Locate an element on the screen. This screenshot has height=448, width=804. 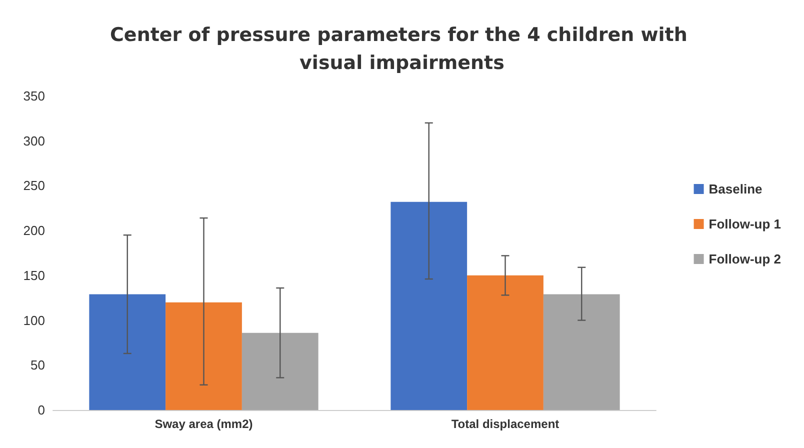
y-tick-label: 50 is located at coordinates (37, 365).